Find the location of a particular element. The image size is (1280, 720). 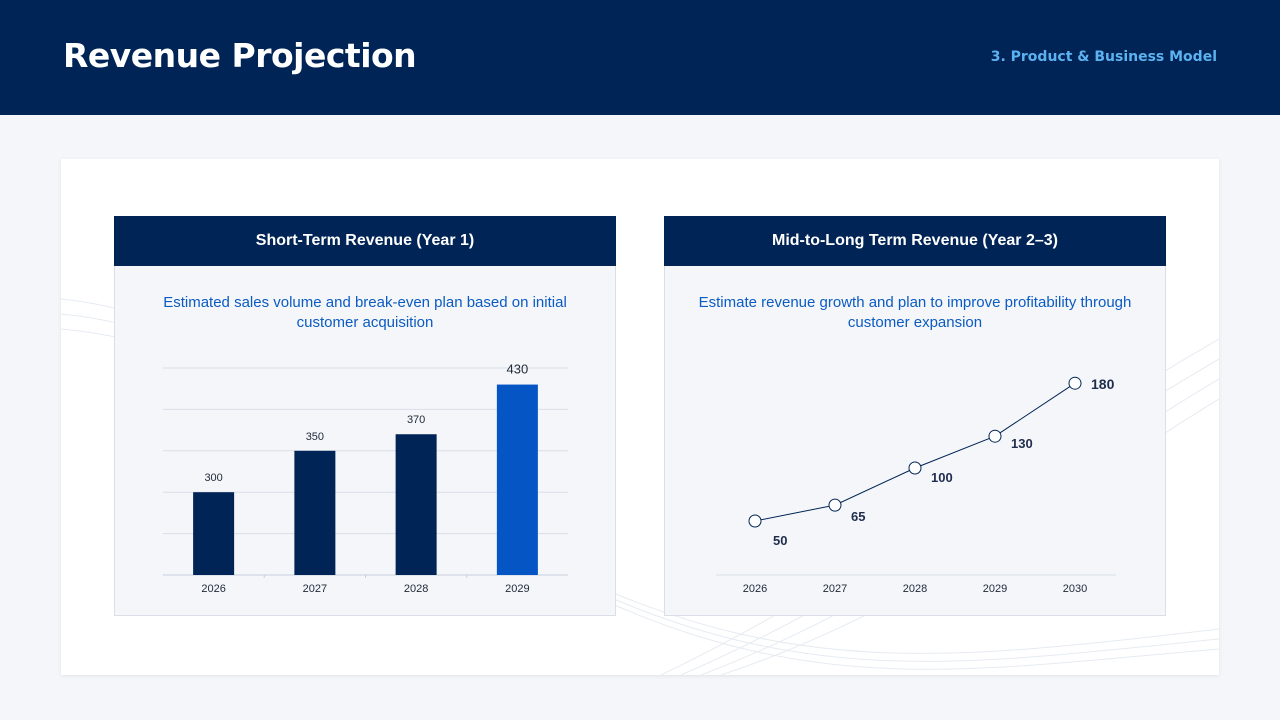

series-line is located at coordinates (915, 452).